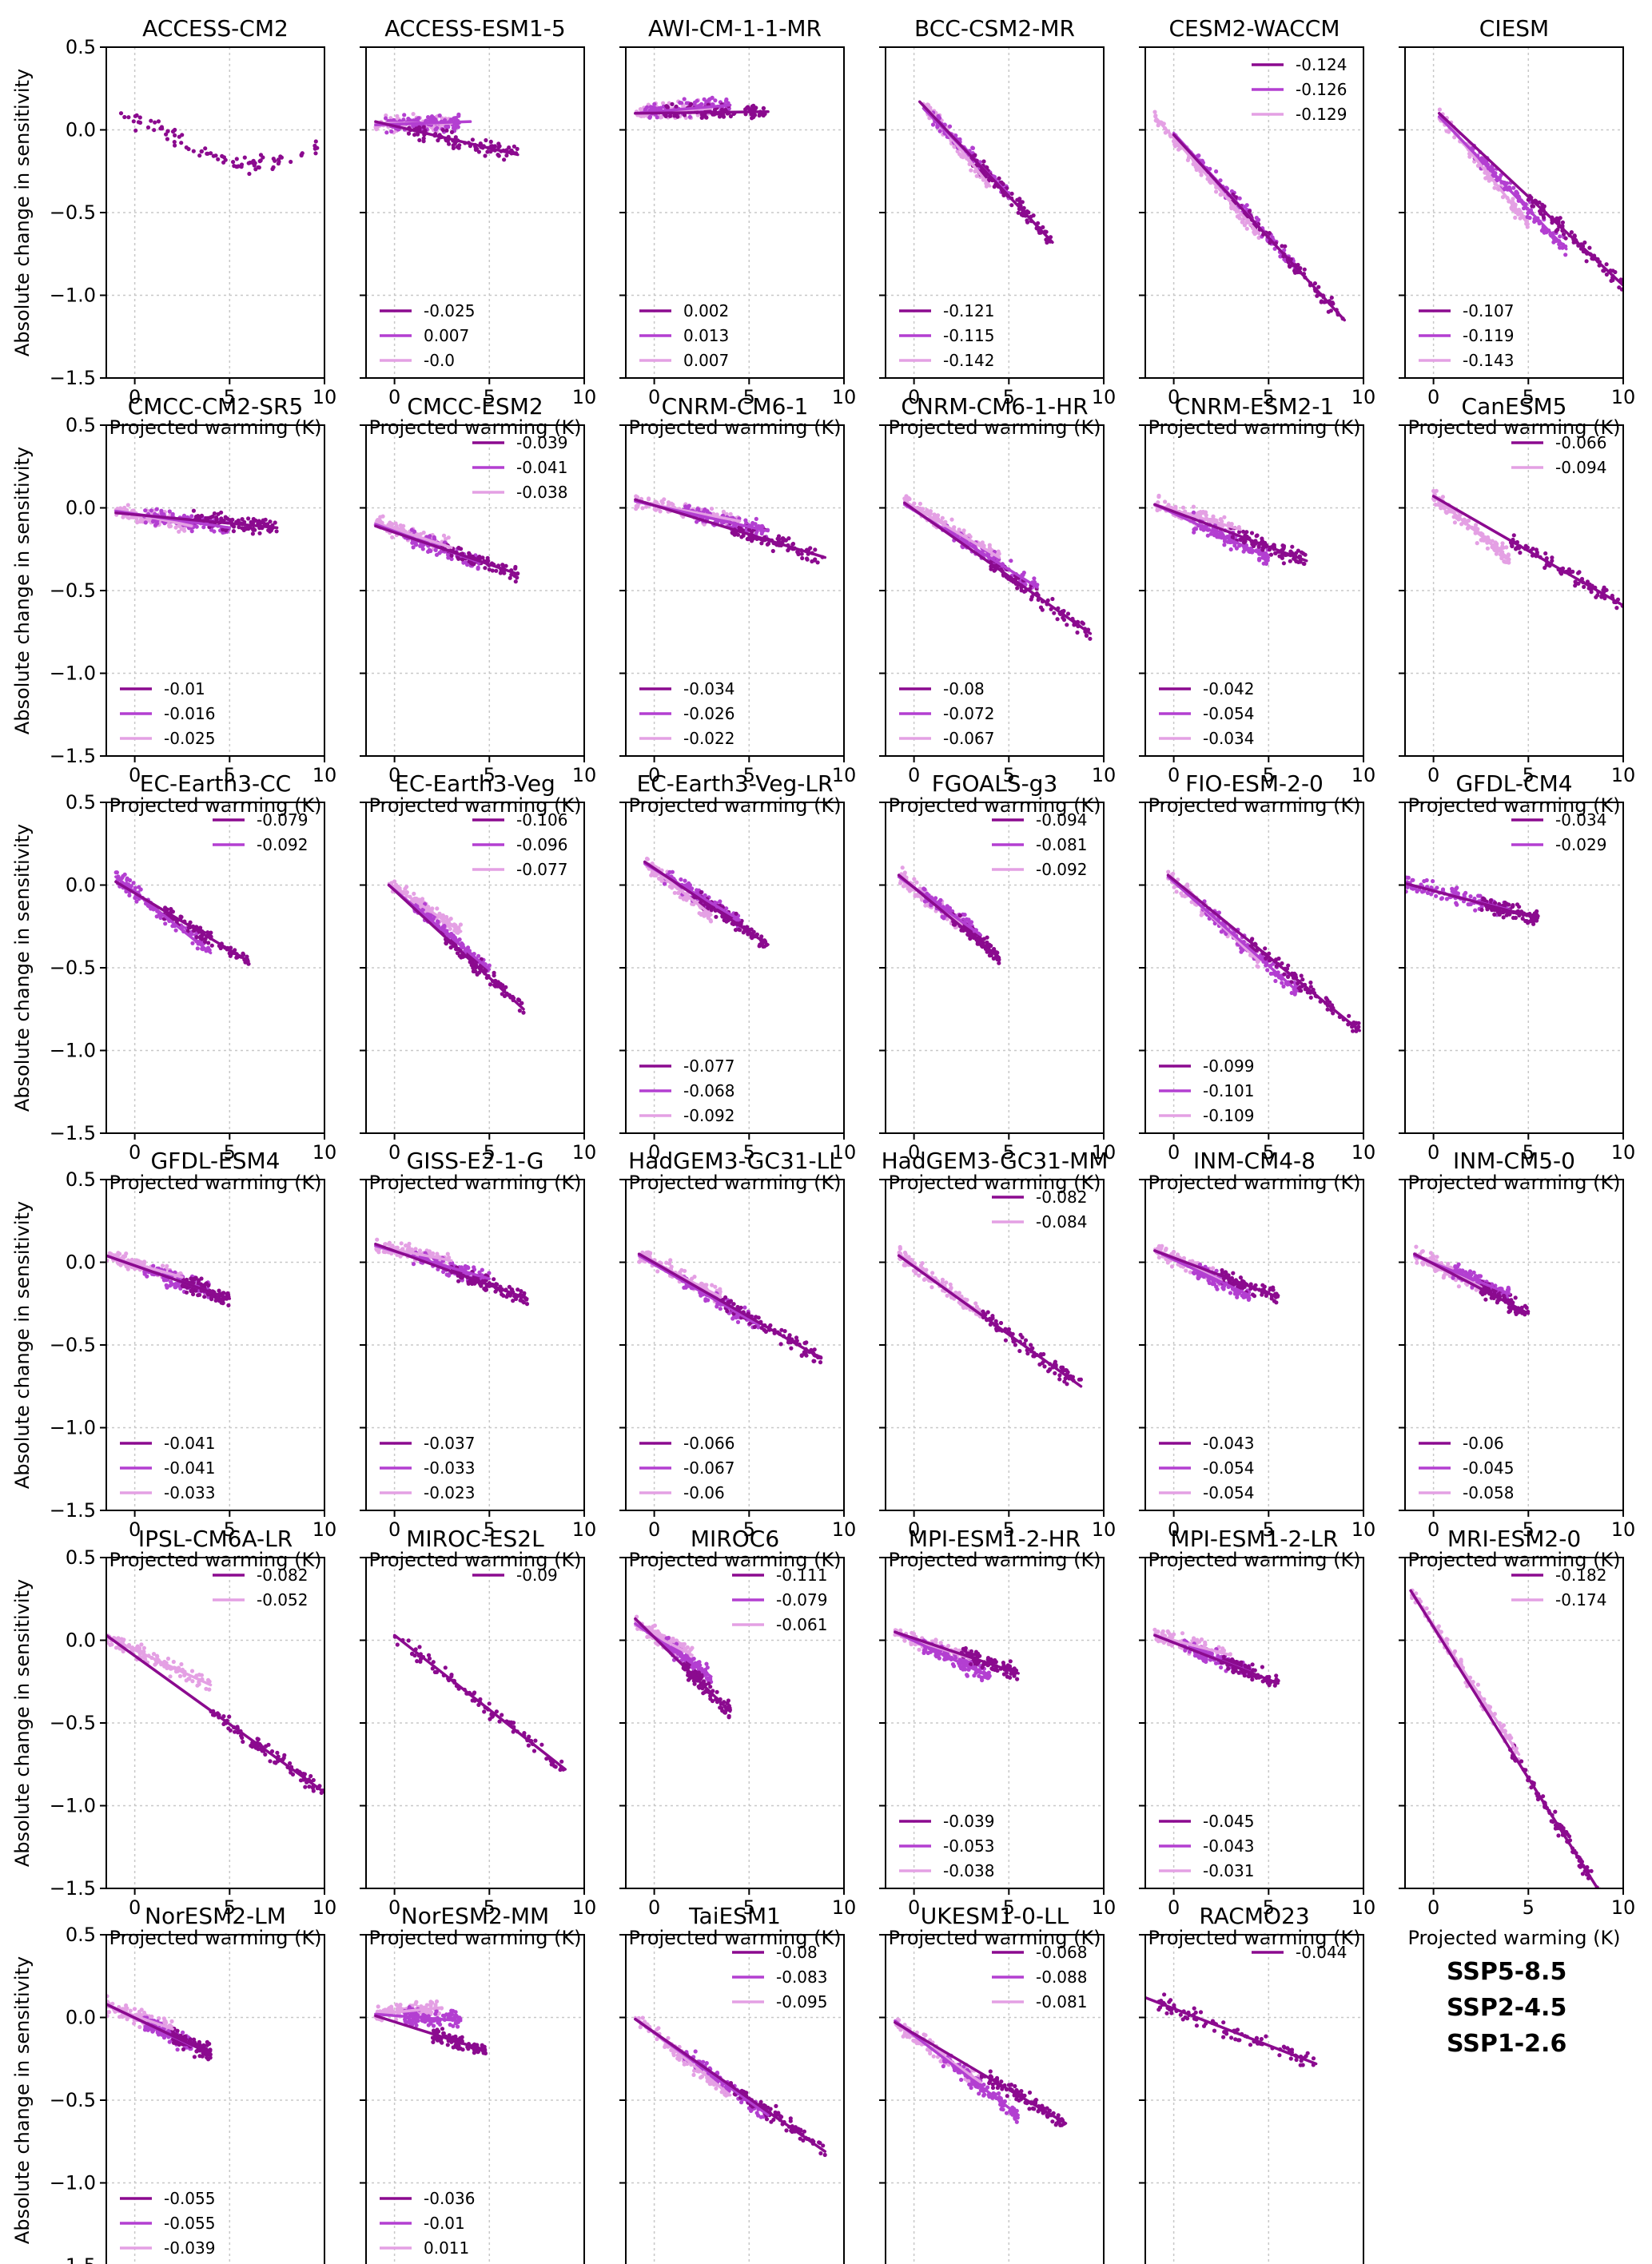 The height and width of the screenshot is (2264, 1652). Describe the element at coordinates (968, 713) in the screenshot. I see `legend-slope-value: -0.072` at that location.